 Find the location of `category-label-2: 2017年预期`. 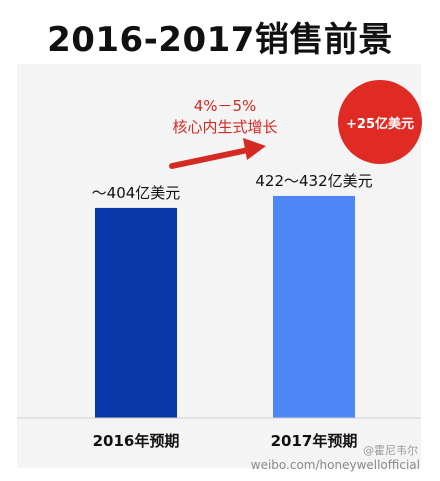

category-label-2: 2017年预期 is located at coordinates (314, 441).